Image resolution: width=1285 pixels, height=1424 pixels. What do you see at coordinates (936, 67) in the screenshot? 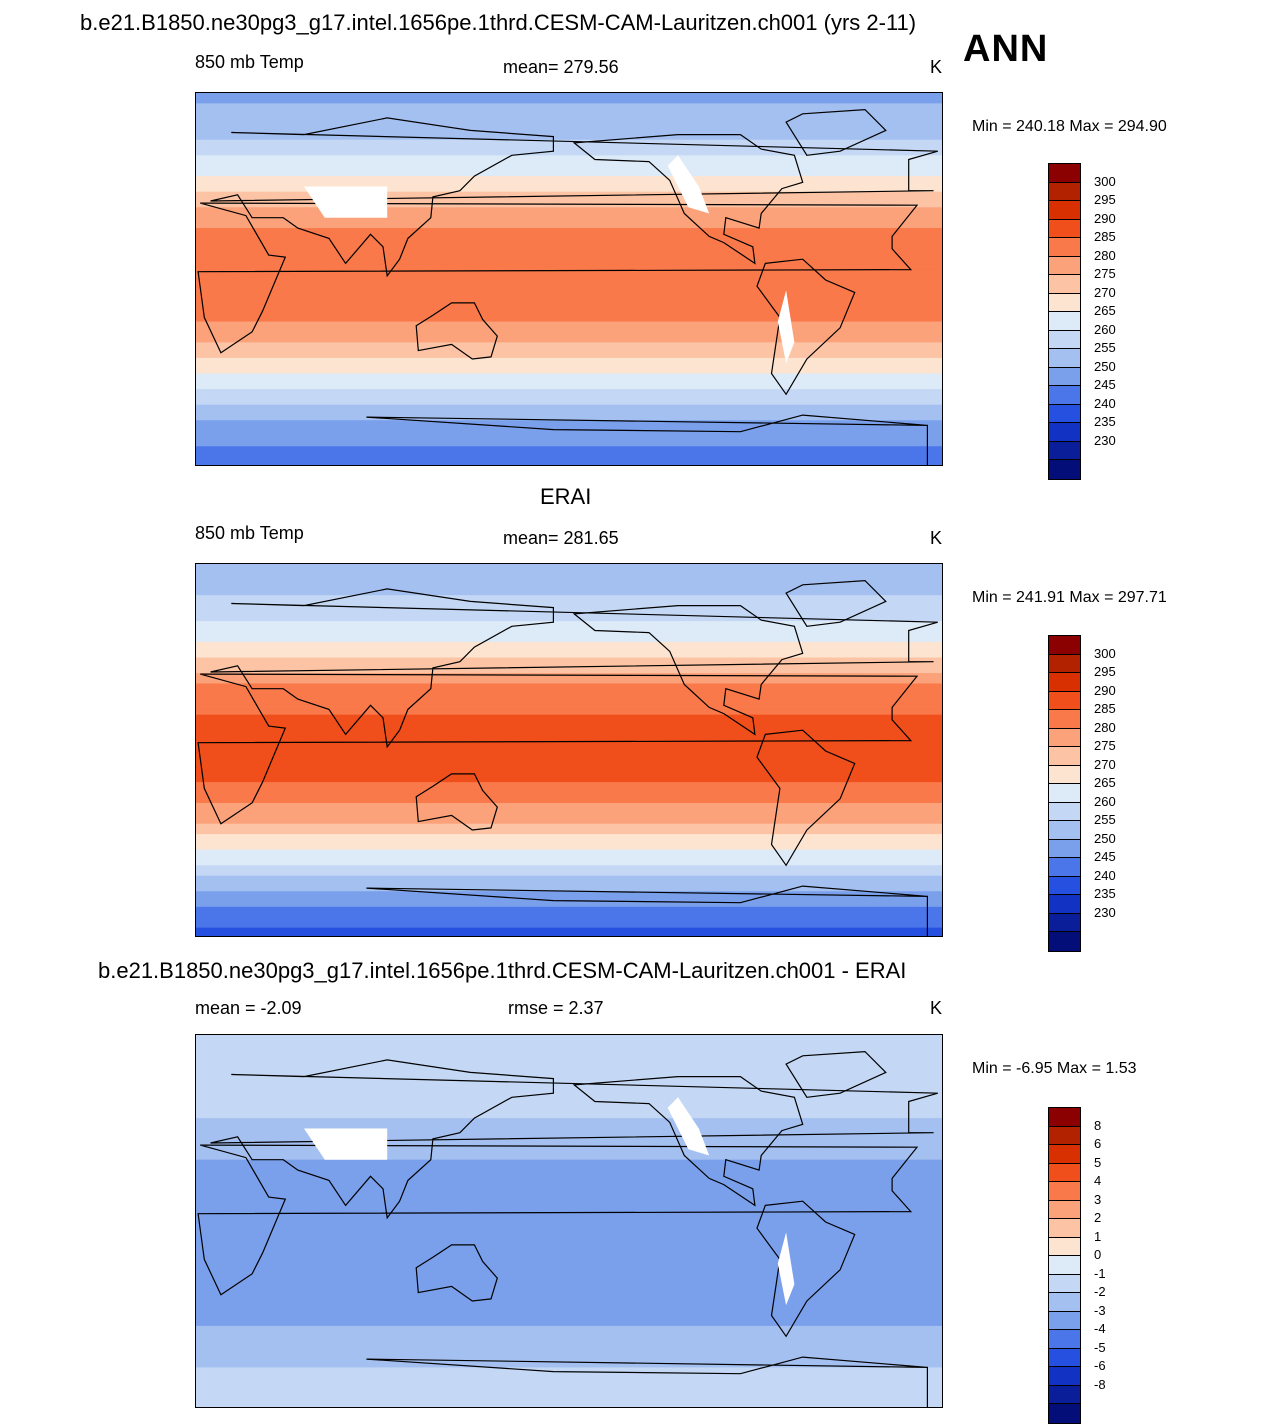
I see `panel1-units: K` at bounding box center [936, 67].